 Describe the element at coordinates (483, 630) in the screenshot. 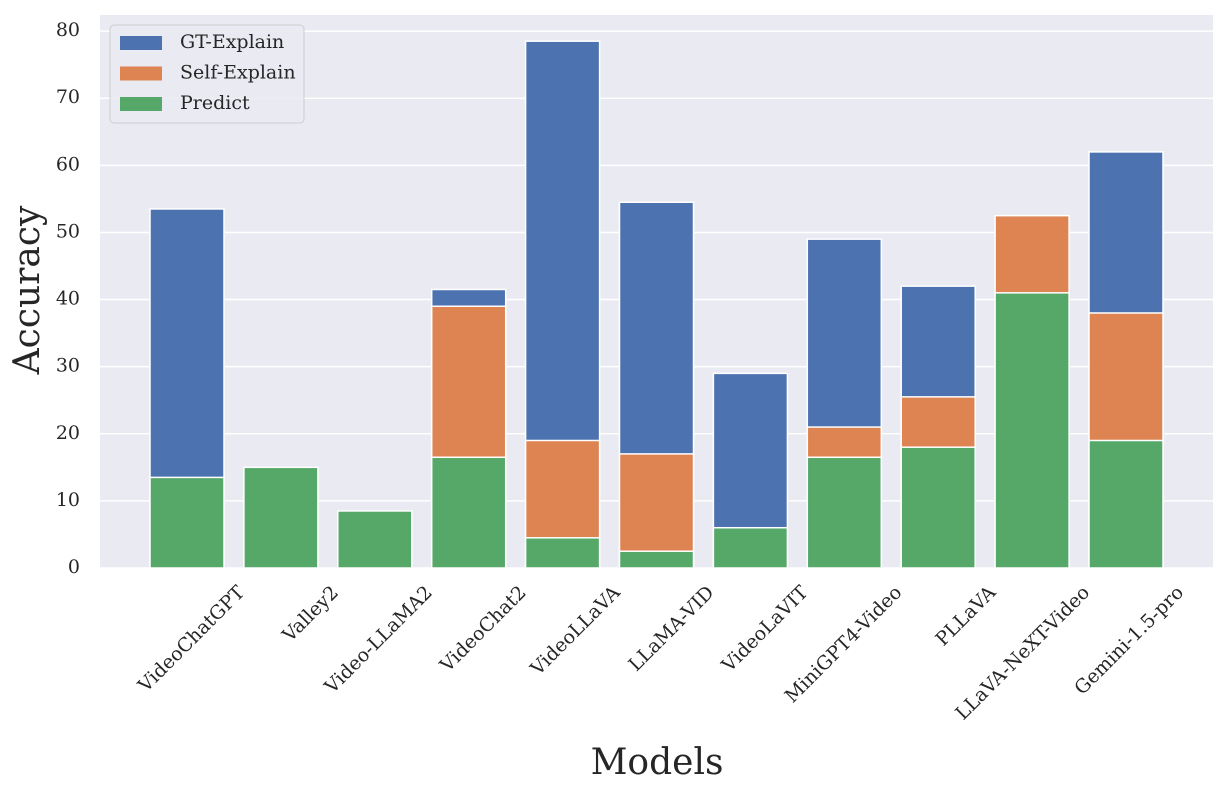

I see `x-tick-label: VideoChat2` at that location.